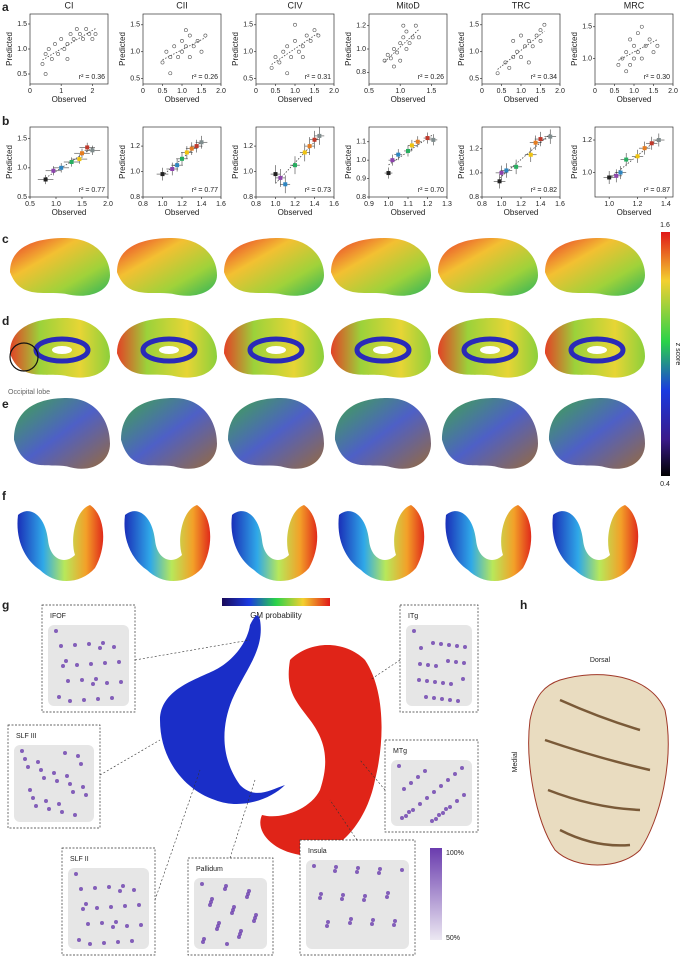  What do you see at coordinates (657, 190) in the screenshot?
I see `annotation: r² = 0.87` at bounding box center [657, 190].